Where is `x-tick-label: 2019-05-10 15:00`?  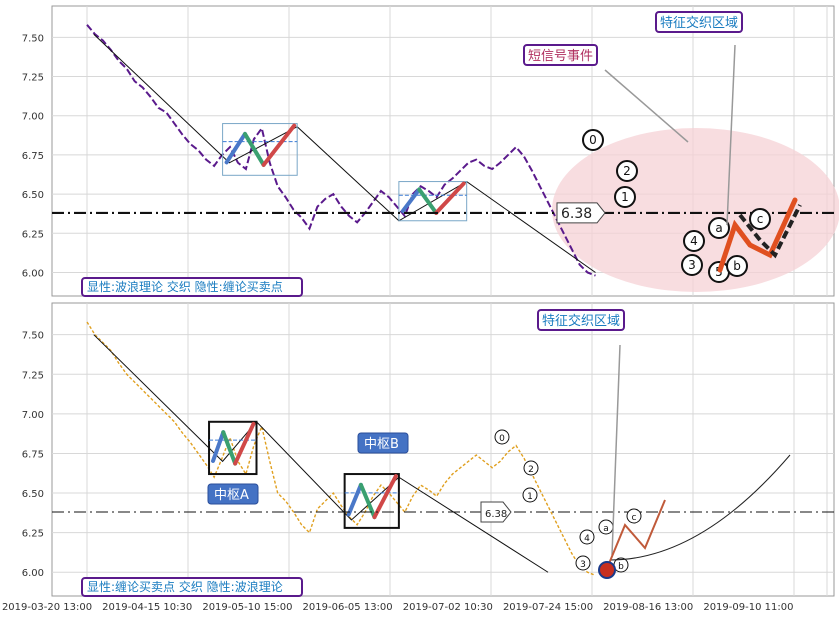
x-tick-label: 2019-05-10 15:00 is located at coordinates (247, 607).